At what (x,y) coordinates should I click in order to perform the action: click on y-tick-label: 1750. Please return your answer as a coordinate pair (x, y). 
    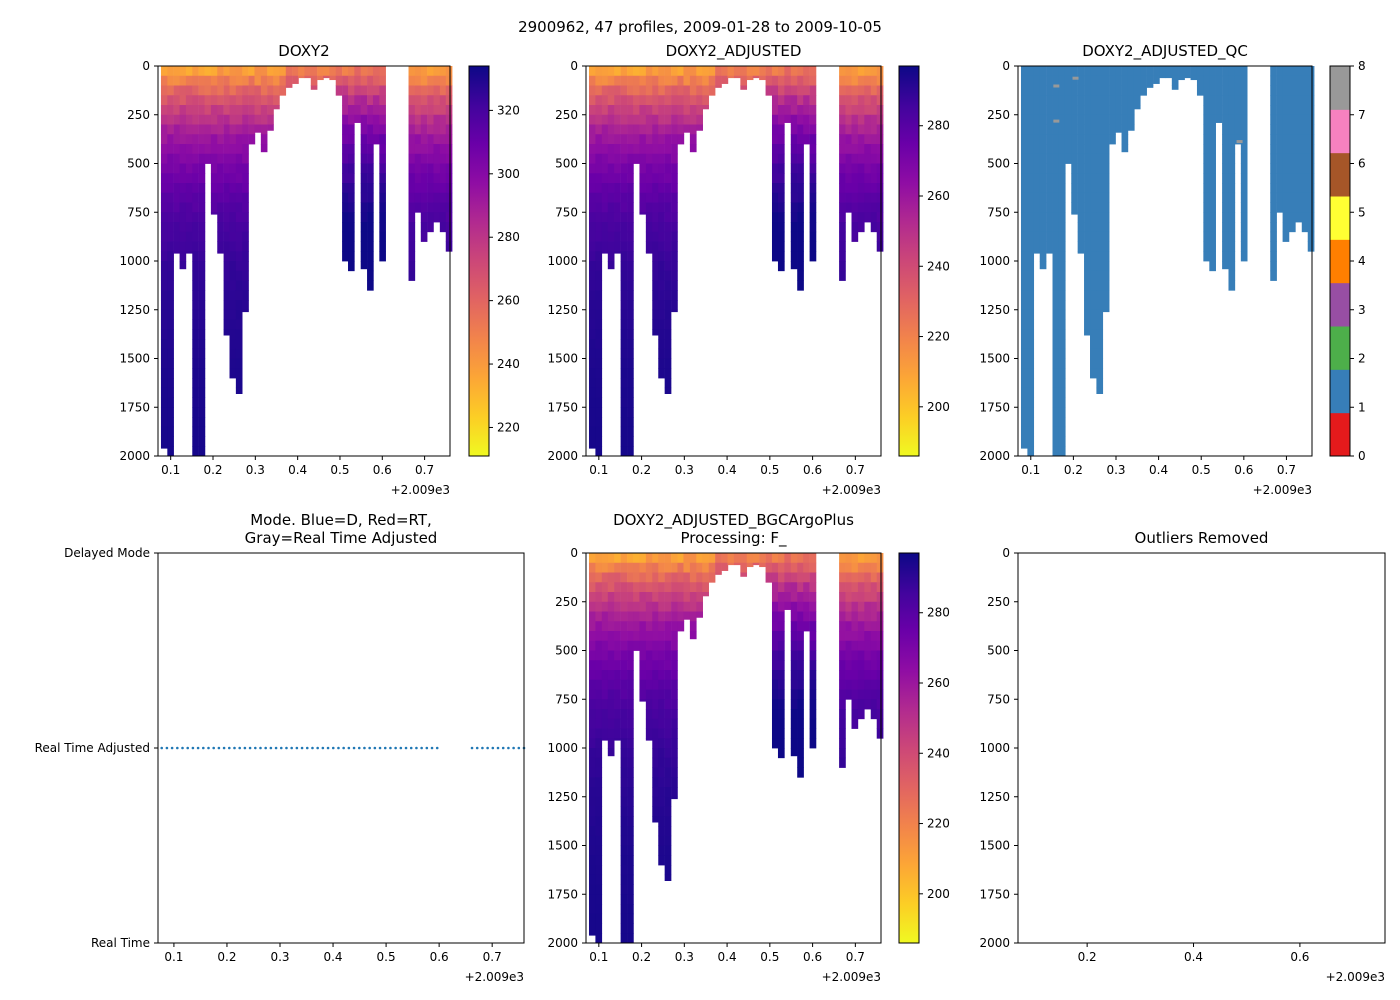
    Looking at the image, I should click on (994, 894).